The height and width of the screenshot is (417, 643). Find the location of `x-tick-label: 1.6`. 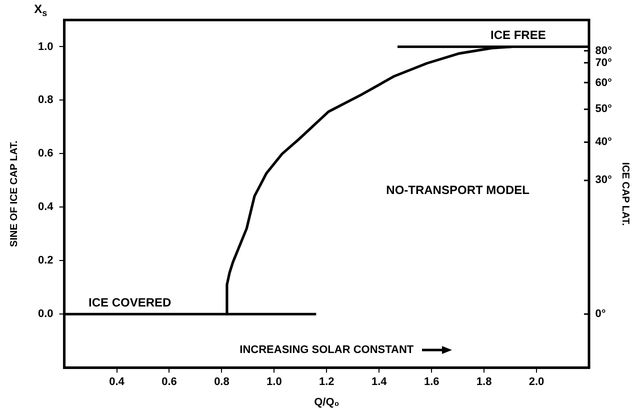

x-tick-label: 1.6 is located at coordinates (432, 382).